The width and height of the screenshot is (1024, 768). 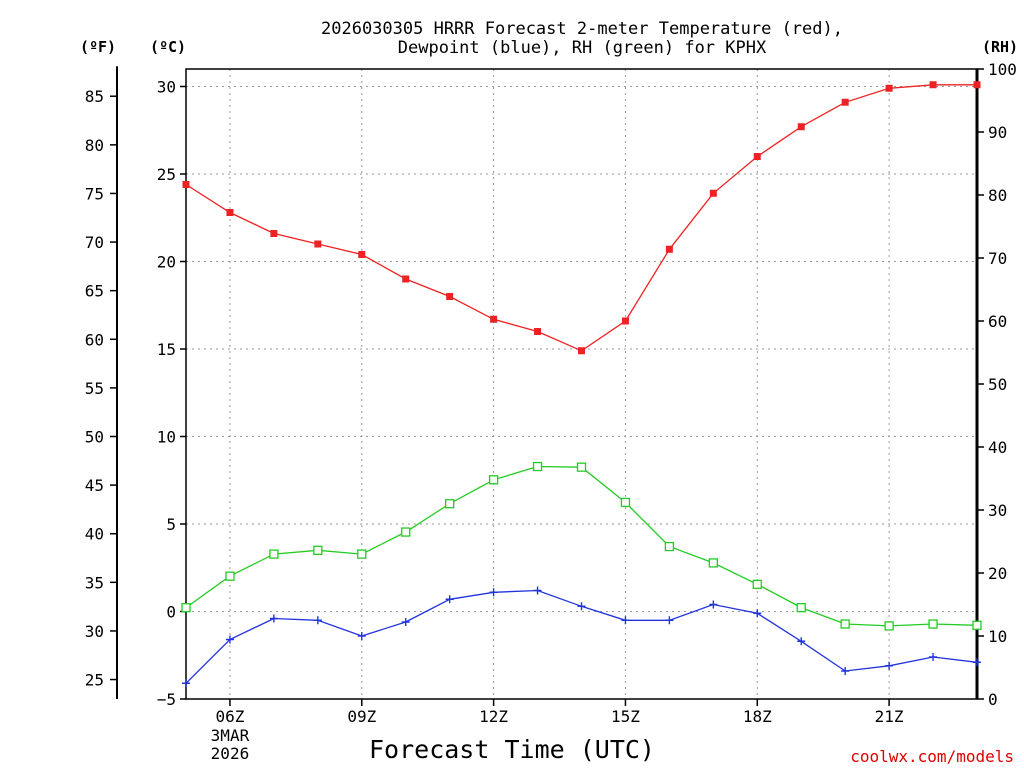 What do you see at coordinates (94, 339) in the screenshot?
I see `fahrenheit-tick-label: 60` at bounding box center [94, 339].